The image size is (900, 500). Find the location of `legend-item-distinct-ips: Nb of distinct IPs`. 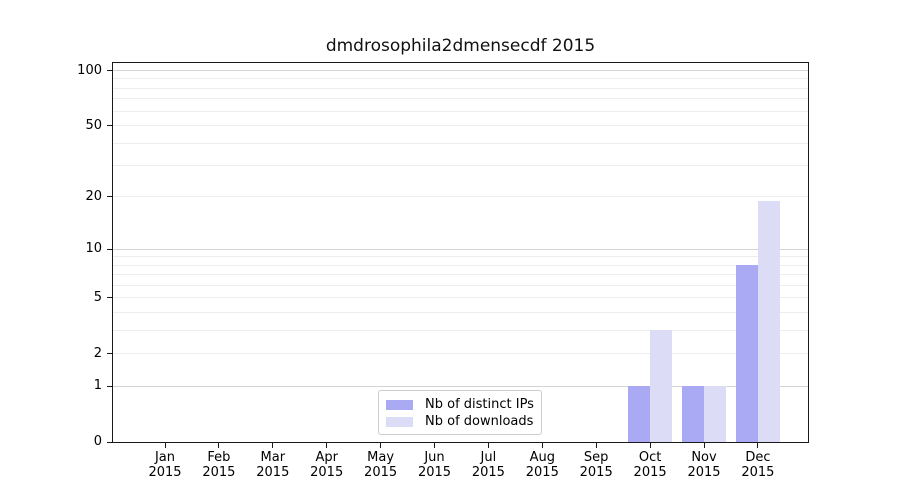

legend-item-distinct-ips: Nb of distinct IPs is located at coordinates (460, 405).